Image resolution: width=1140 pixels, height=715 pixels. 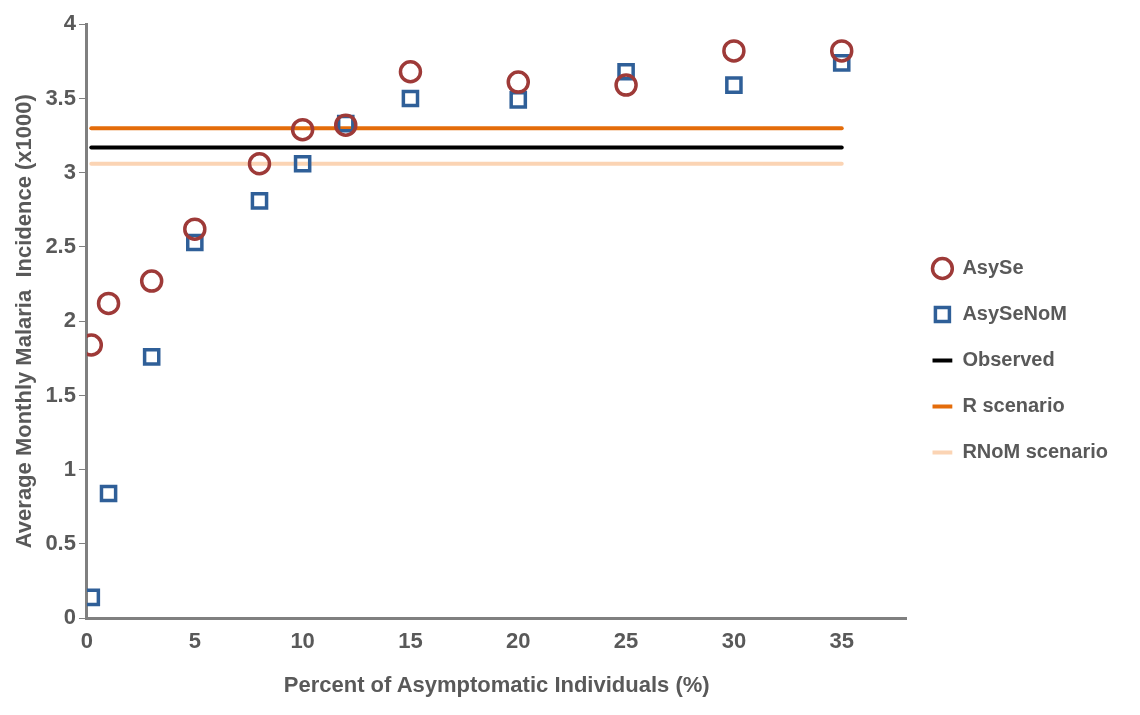 What do you see at coordinates (60, 246) in the screenshot?
I see `y-tick-label: 2.5` at bounding box center [60, 246].